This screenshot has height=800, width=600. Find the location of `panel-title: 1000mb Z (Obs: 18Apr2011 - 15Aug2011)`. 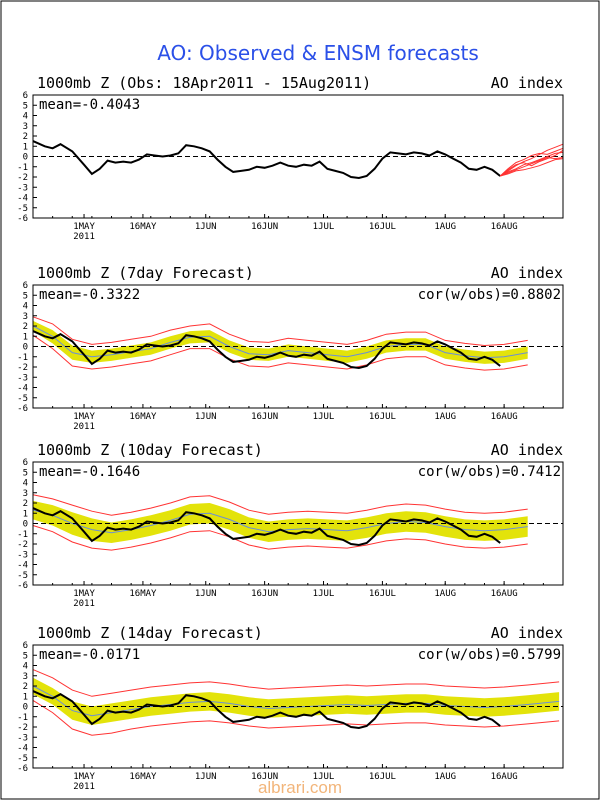

panel-title: 1000mb Z (Obs: 18Apr2011 - 15Aug2011) is located at coordinates (204, 83).